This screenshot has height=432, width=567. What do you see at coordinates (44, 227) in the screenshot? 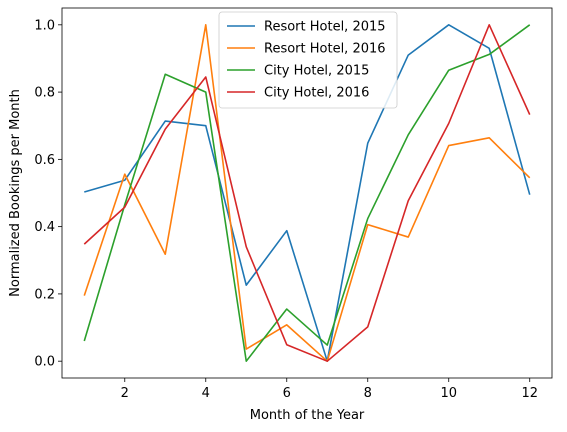
I see `y-tick-label: 0.4` at bounding box center [44, 227].